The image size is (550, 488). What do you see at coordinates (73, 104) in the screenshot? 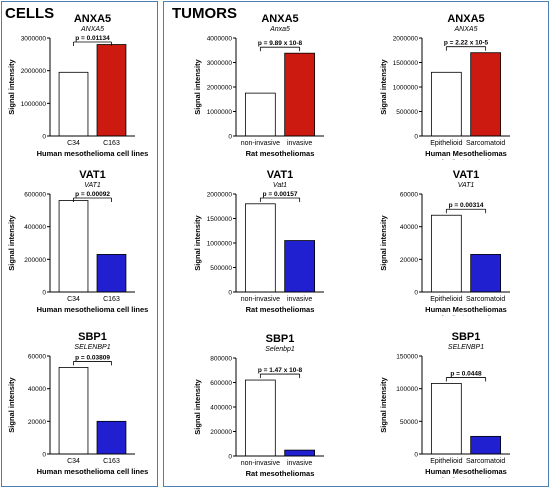
I see `bar-c34` at bounding box center [73, 104].